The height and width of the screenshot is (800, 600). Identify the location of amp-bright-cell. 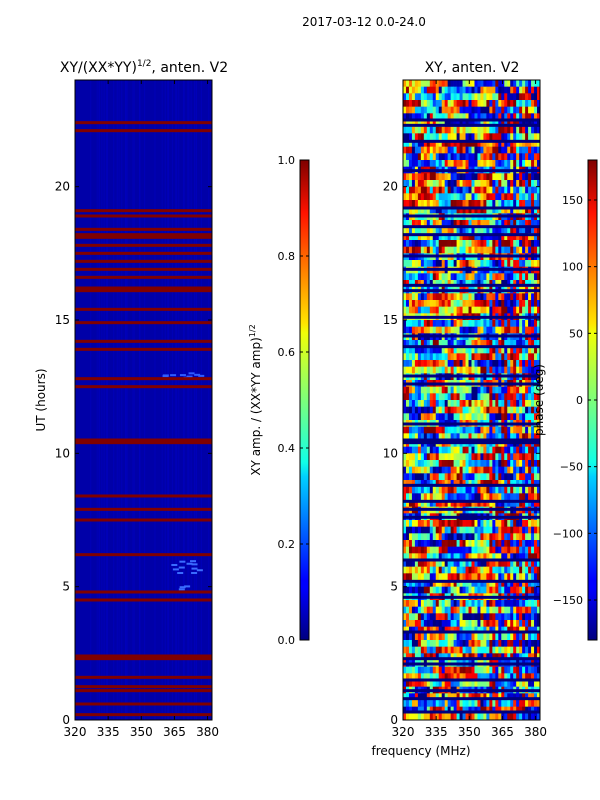
(193, 561).